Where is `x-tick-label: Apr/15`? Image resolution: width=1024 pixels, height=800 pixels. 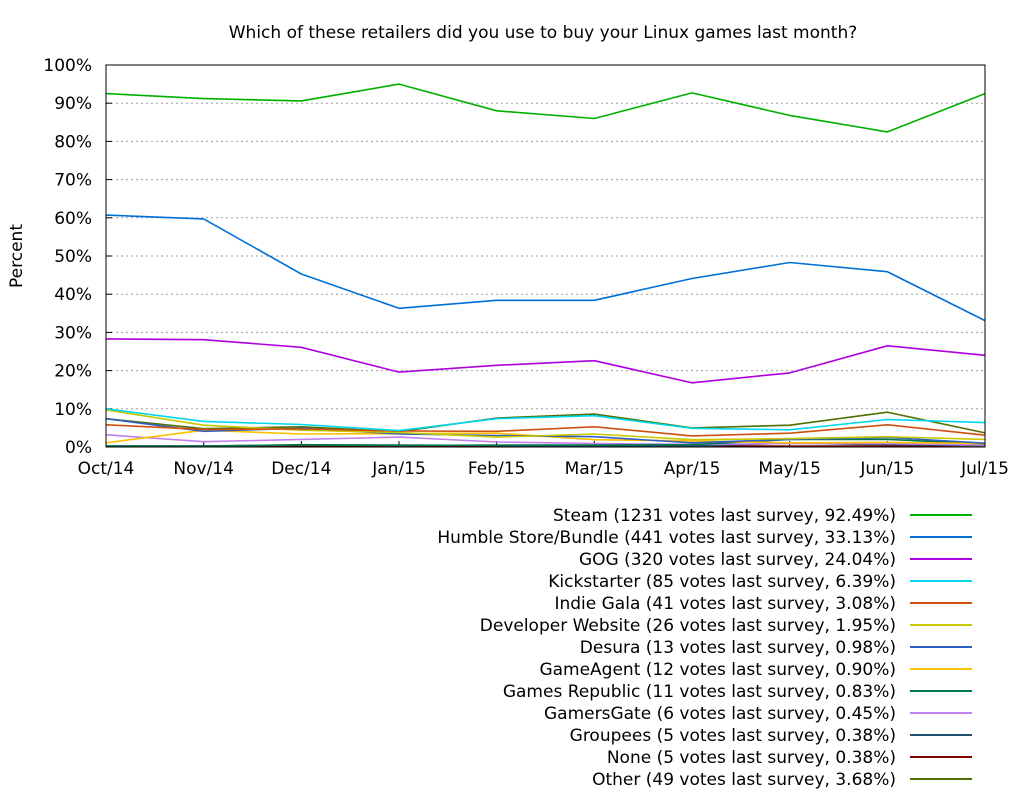
x-tick-label: Apr/15 is located at coordinates (692, 469).